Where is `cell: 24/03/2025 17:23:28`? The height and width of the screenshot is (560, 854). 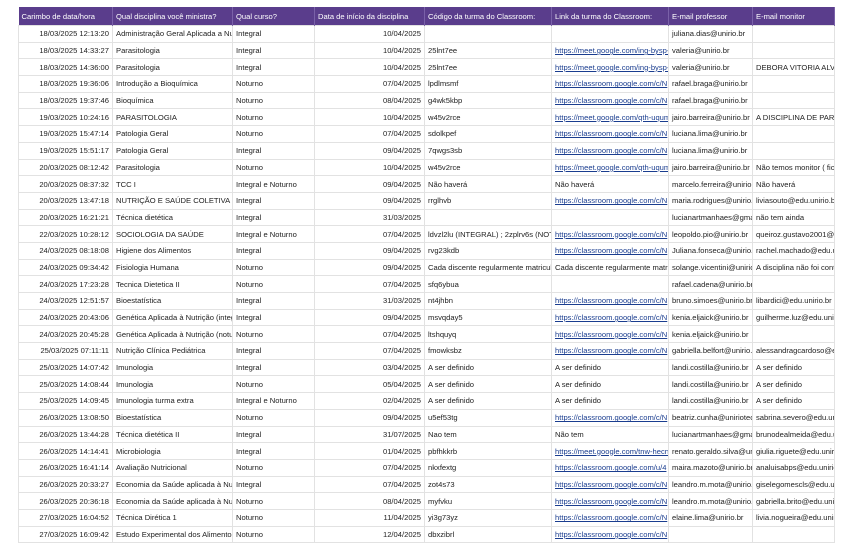
cell: 24/03/2025 17:23:28 is located at coordinates (65, 284).